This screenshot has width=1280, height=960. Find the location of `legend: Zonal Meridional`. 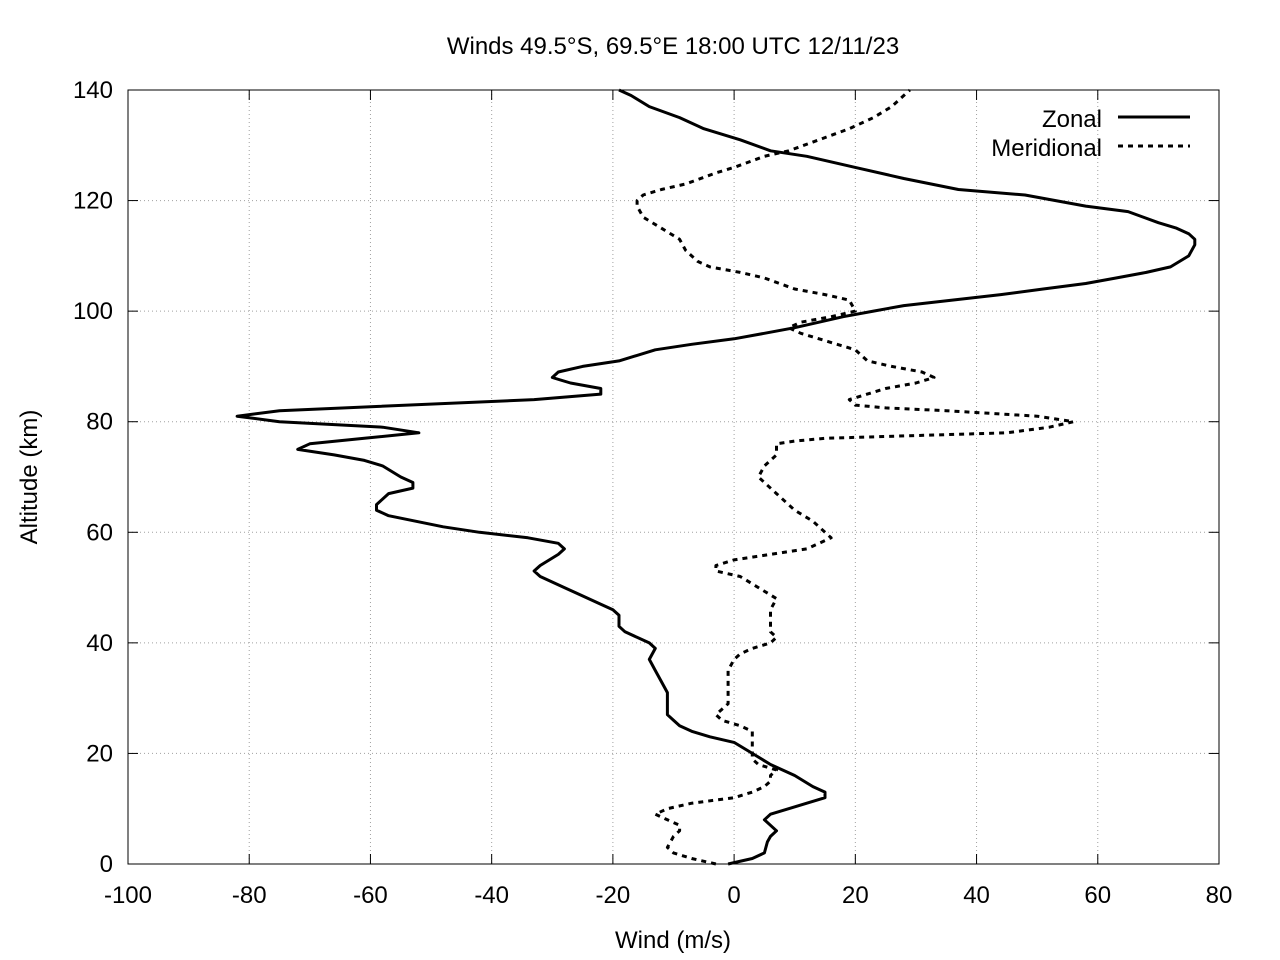

legend: Zonal Meridional is located at coordinates (1090, 134).